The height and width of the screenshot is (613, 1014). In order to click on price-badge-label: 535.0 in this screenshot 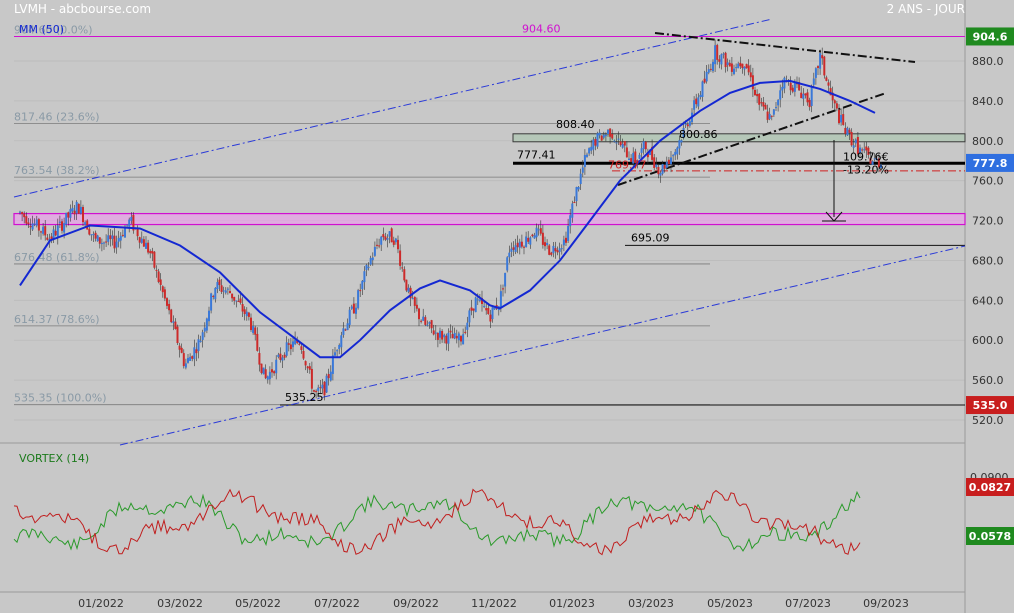, I will do `click(990, 405)`.